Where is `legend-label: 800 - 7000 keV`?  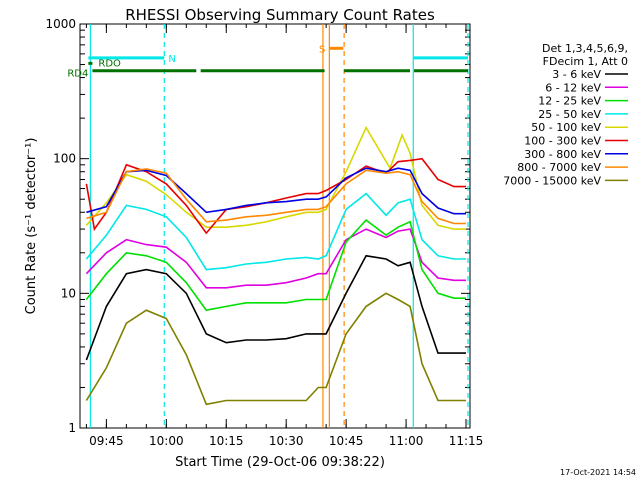
legend-label: 800 - 7000 keV is located at coordinates (559, 167).